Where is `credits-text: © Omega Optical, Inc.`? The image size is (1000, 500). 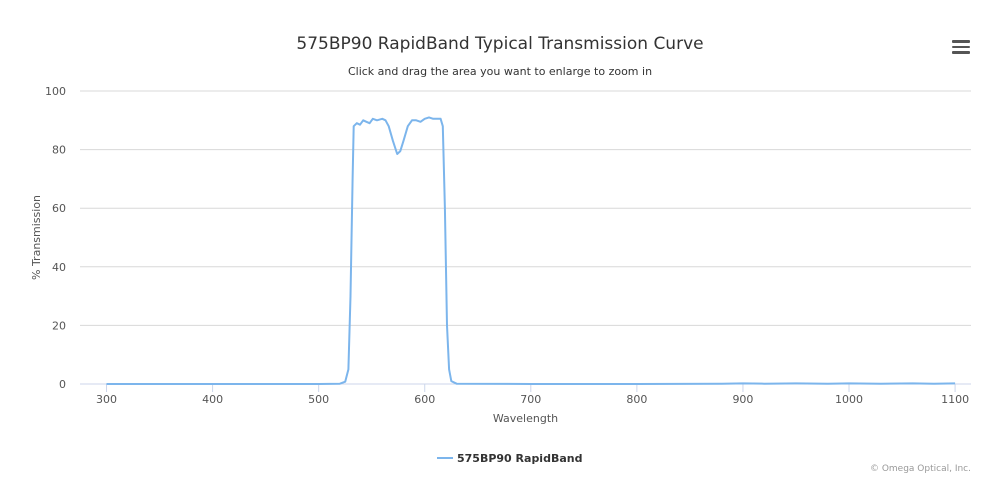 credits-text: © Omega Optical, Inc. is located at coordinates (920, 469).